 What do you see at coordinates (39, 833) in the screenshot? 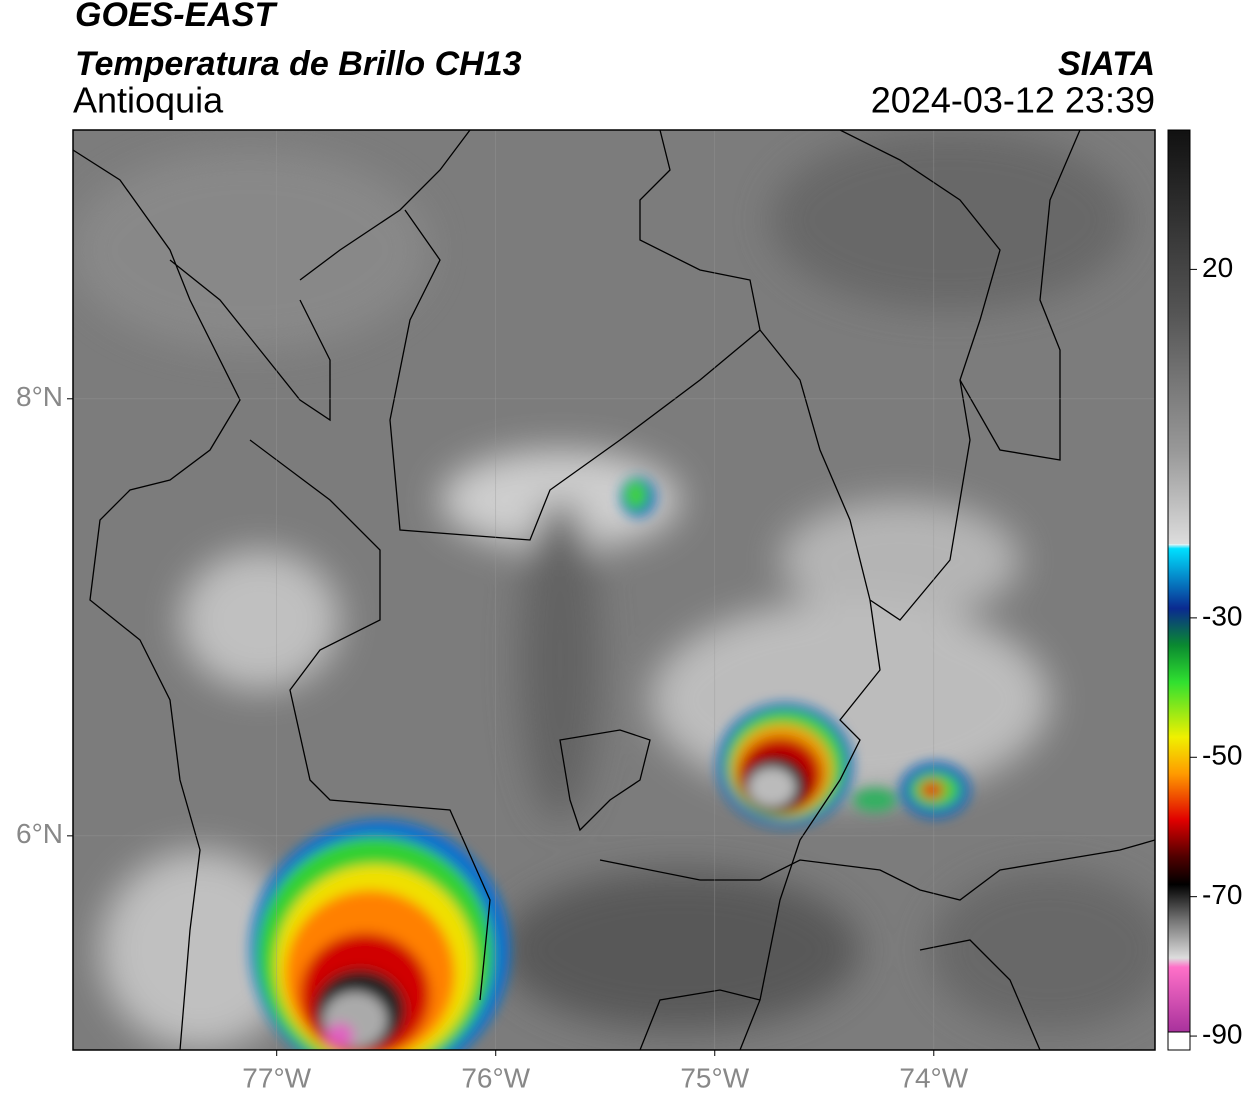
I see `y-tick-label: 6°N` at bounding box center [39, 833].